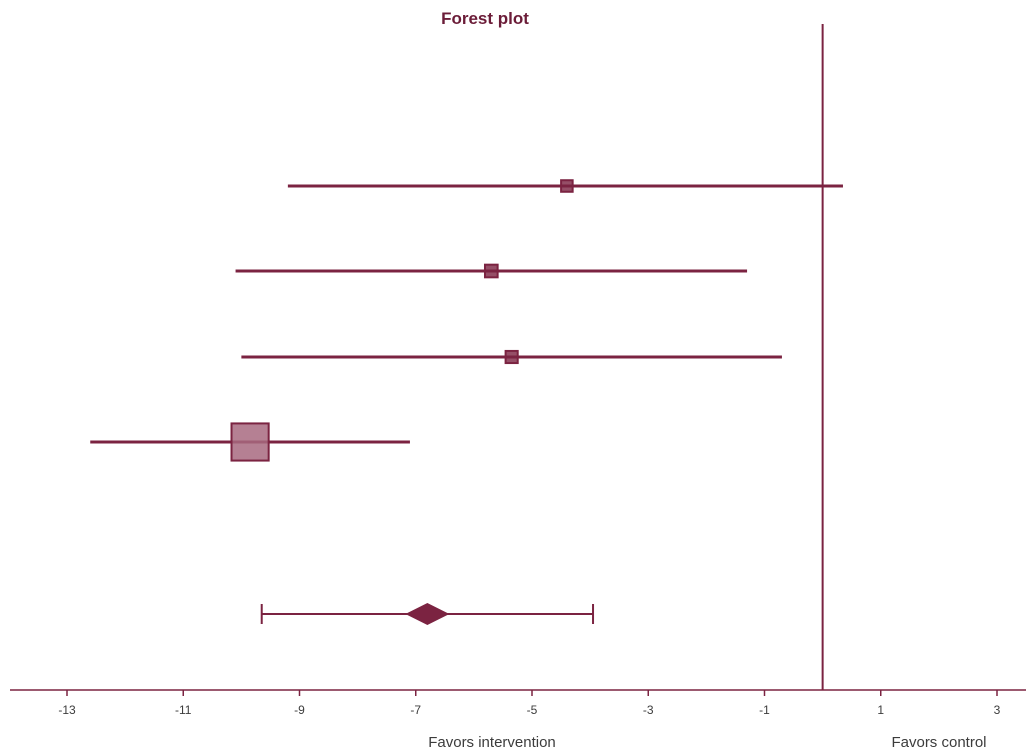 This screenshot has width=1026, height=753. Describe the element at coordinates (880, 710) in the screenshot. I see `x-tick-label: 1` at that location.